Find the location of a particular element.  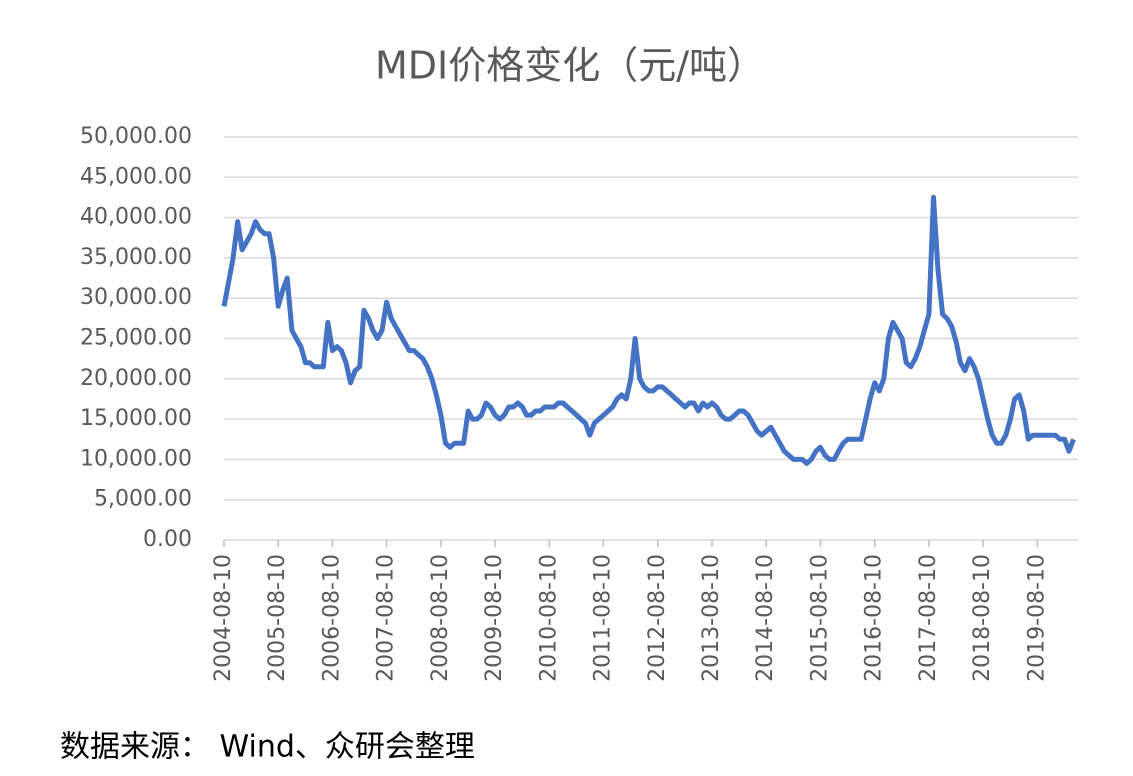

y-tick-label: 10,000.00 is located at coordinates (136, 458).